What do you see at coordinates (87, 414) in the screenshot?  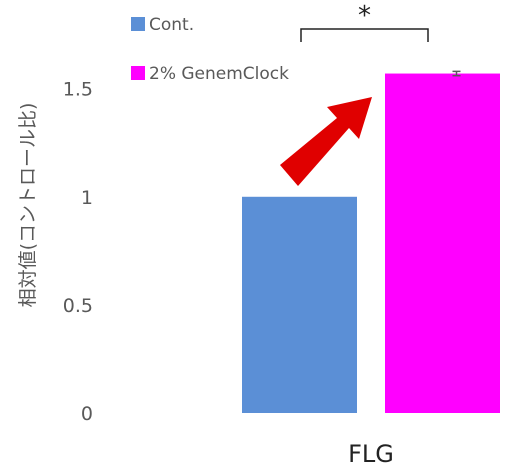 I see `y-tick-label: 0` at bounding box center [87, 414].